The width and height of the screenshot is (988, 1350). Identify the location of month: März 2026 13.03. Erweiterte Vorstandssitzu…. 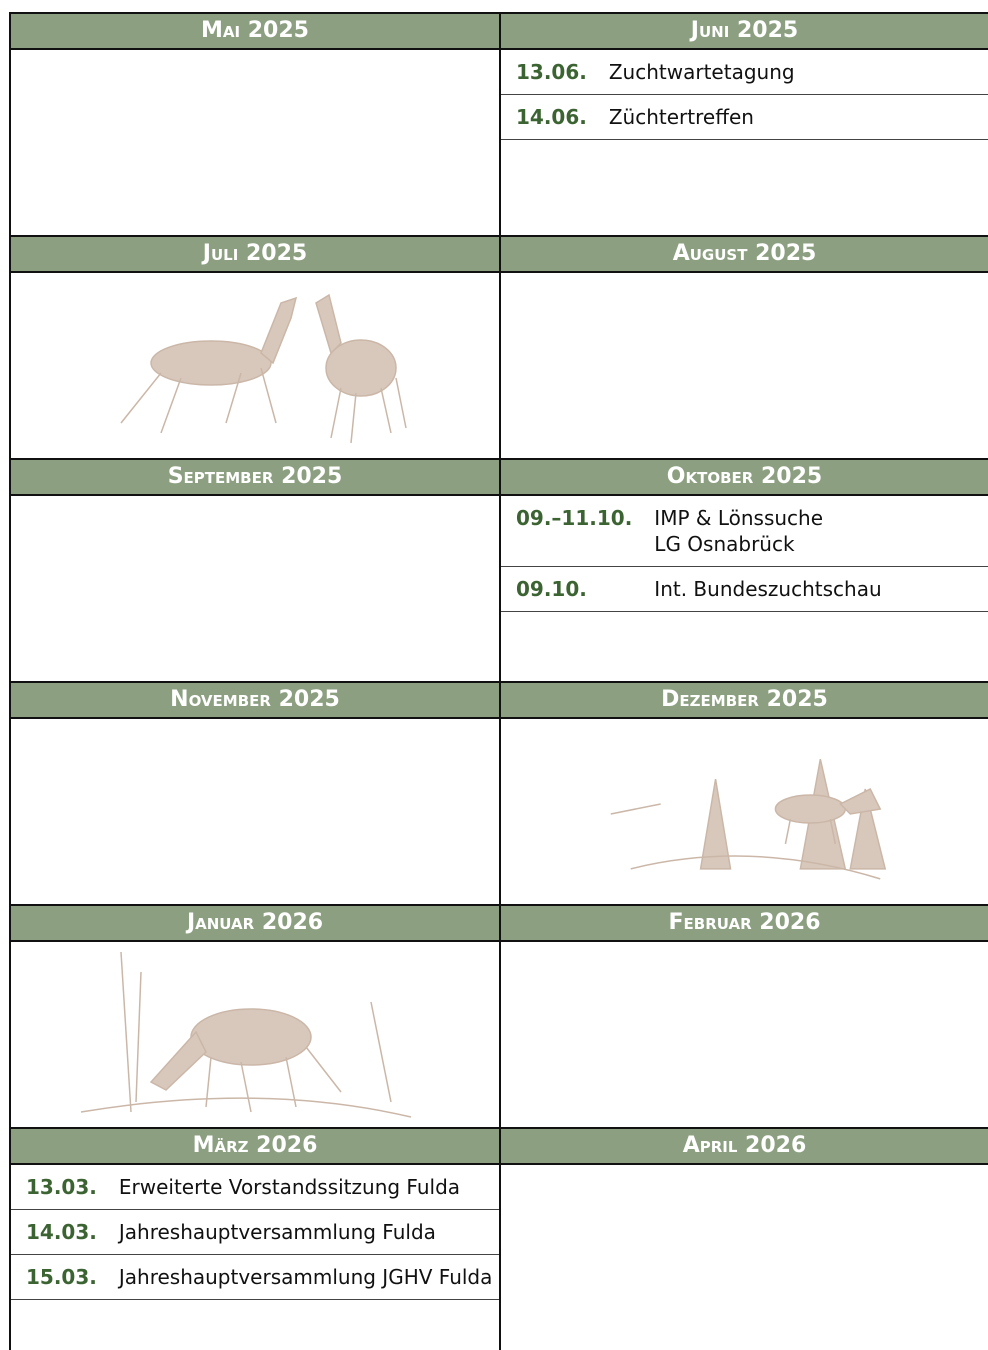
(254, 1238).